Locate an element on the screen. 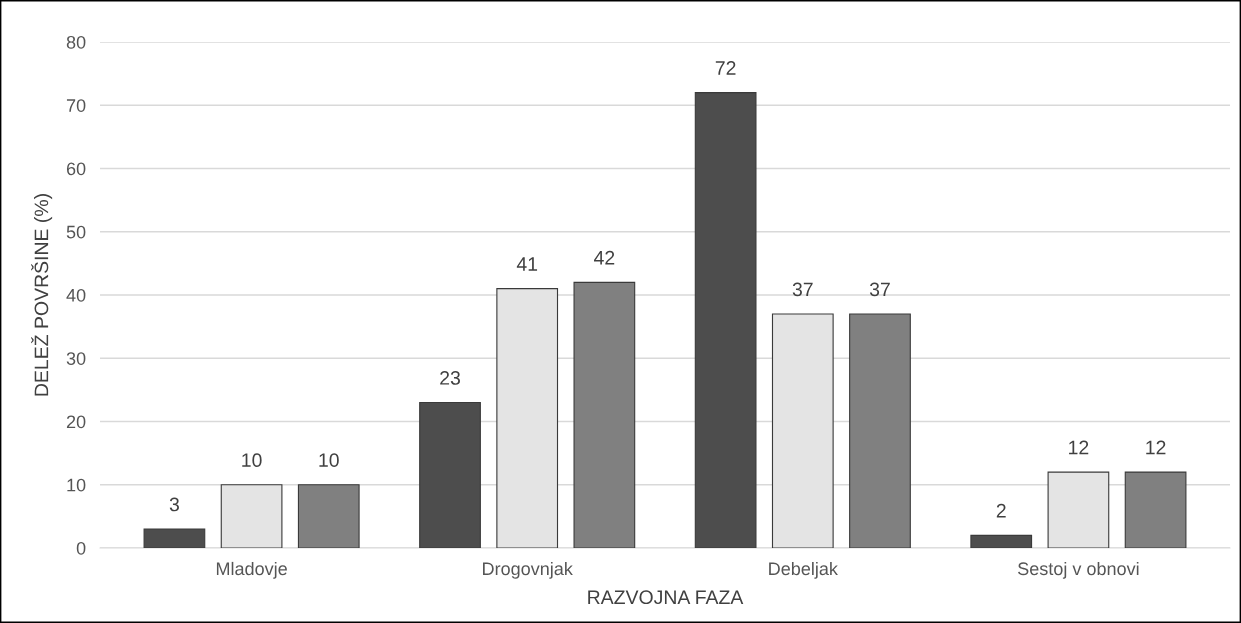 The height and width of the screenshot is (623, 1241). y-tick-label: 40 is located at coordinates (76, 295).